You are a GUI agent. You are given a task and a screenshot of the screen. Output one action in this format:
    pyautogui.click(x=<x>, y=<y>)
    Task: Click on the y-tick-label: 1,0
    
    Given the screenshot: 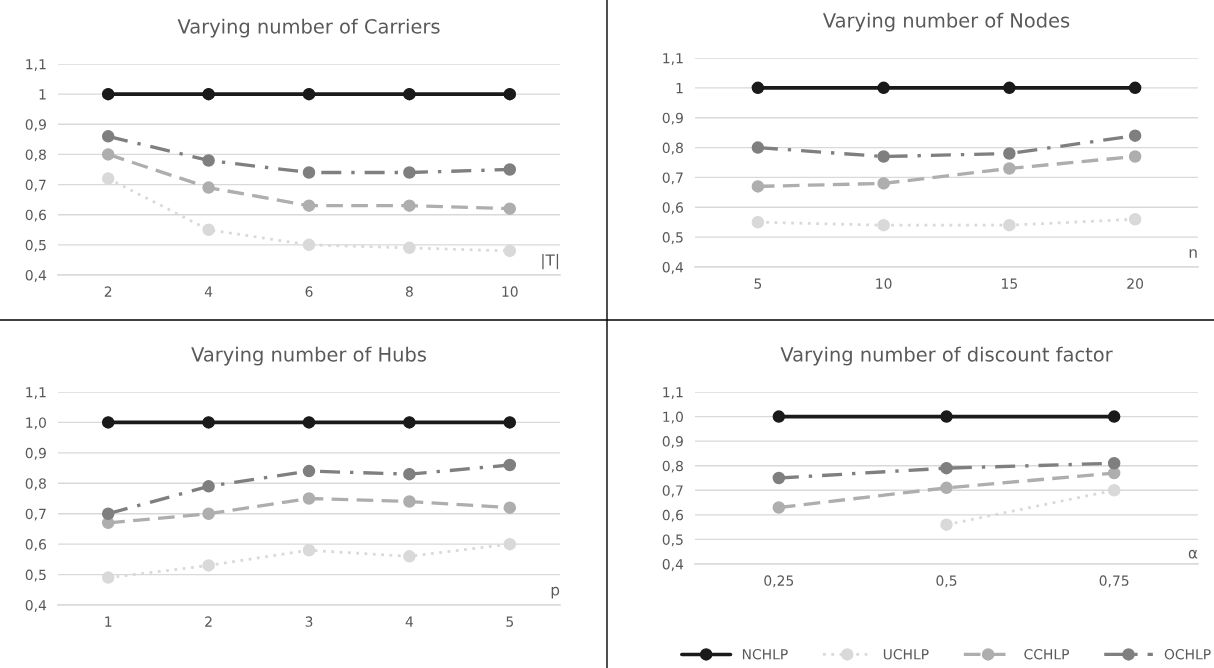 What is the action you would take?
    pyautogui.click(x=36, y=423)
    